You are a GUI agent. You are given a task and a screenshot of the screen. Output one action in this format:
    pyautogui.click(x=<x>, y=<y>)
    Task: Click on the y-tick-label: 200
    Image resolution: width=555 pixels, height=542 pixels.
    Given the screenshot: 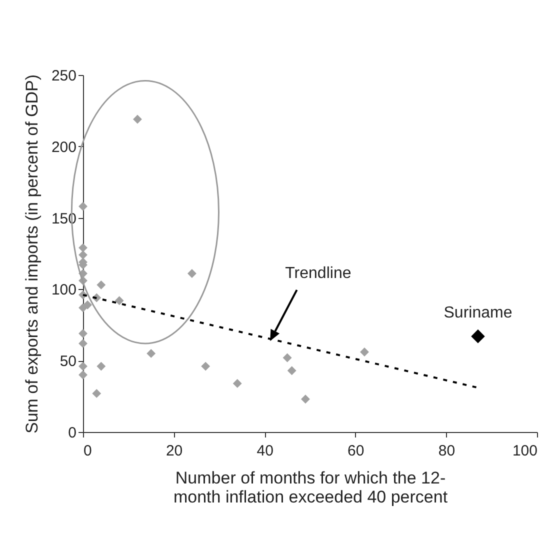 What is the action you would take?
    pyautogui.click(x=63, y=147)
    